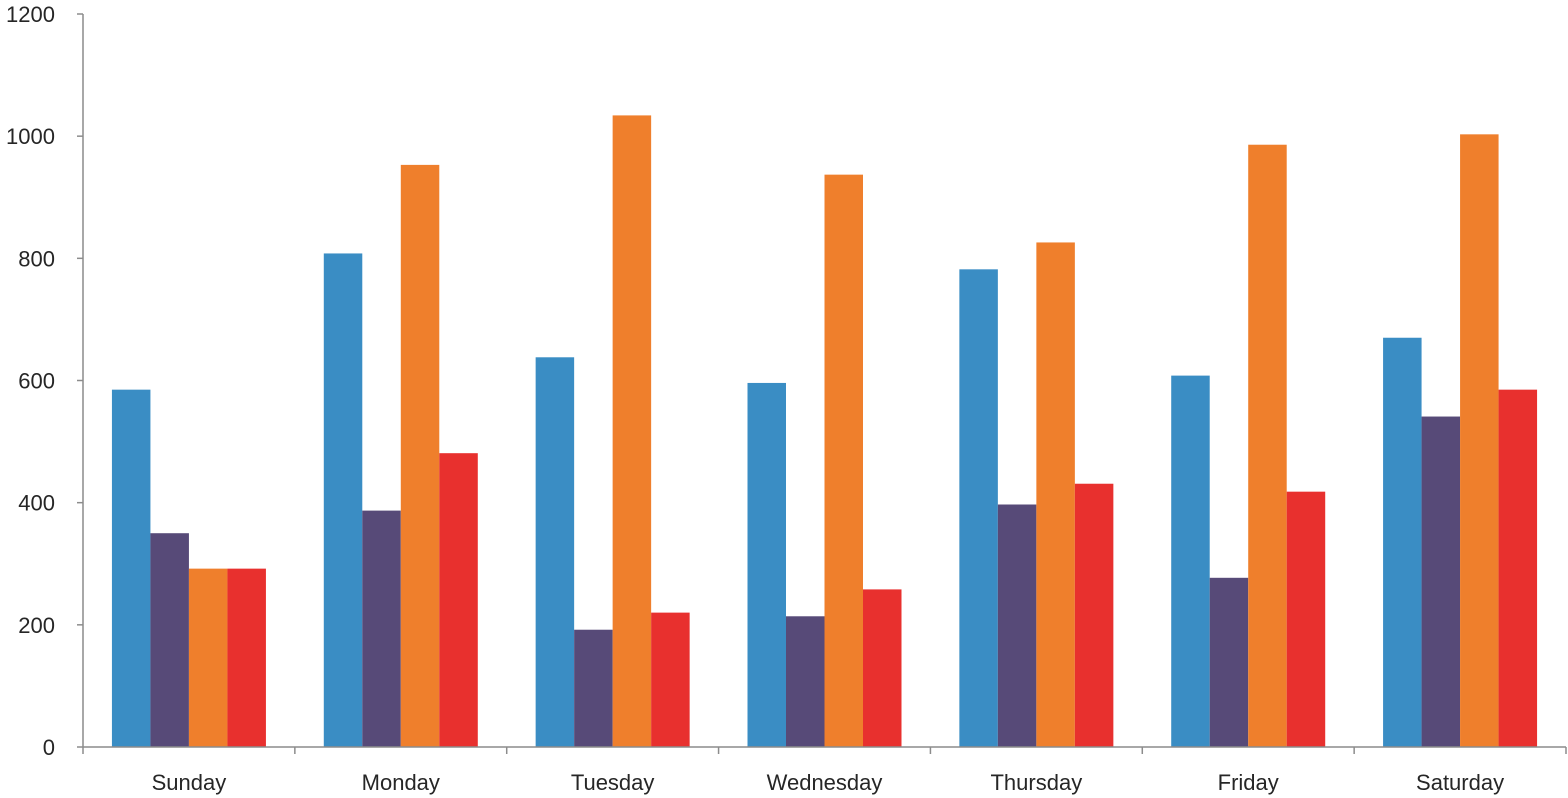 The image size is (1568, 798). What do you see at coordinates (30, 14) in the screenshot?
I see `y-tick-label-1200: 1200` at bounding box center [30, 14].